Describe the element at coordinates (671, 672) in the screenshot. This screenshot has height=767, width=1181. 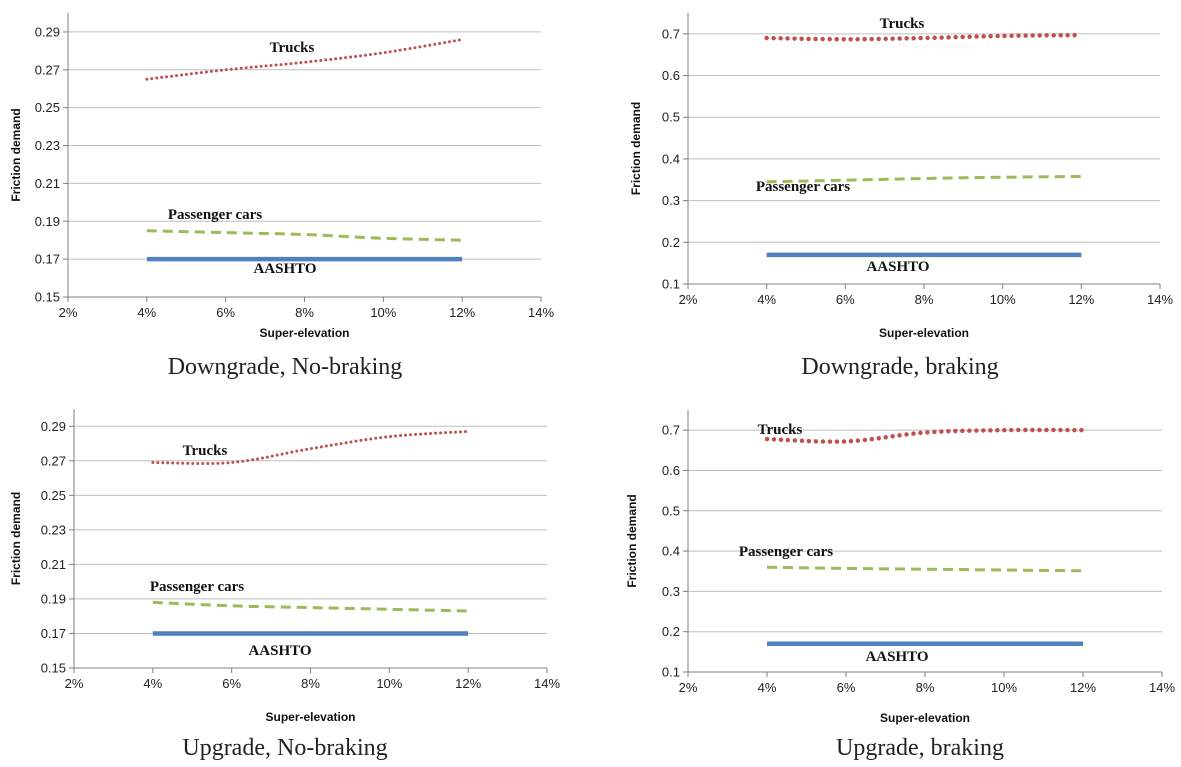
I see `chart4-y-tick-label: 0.1` at that location.